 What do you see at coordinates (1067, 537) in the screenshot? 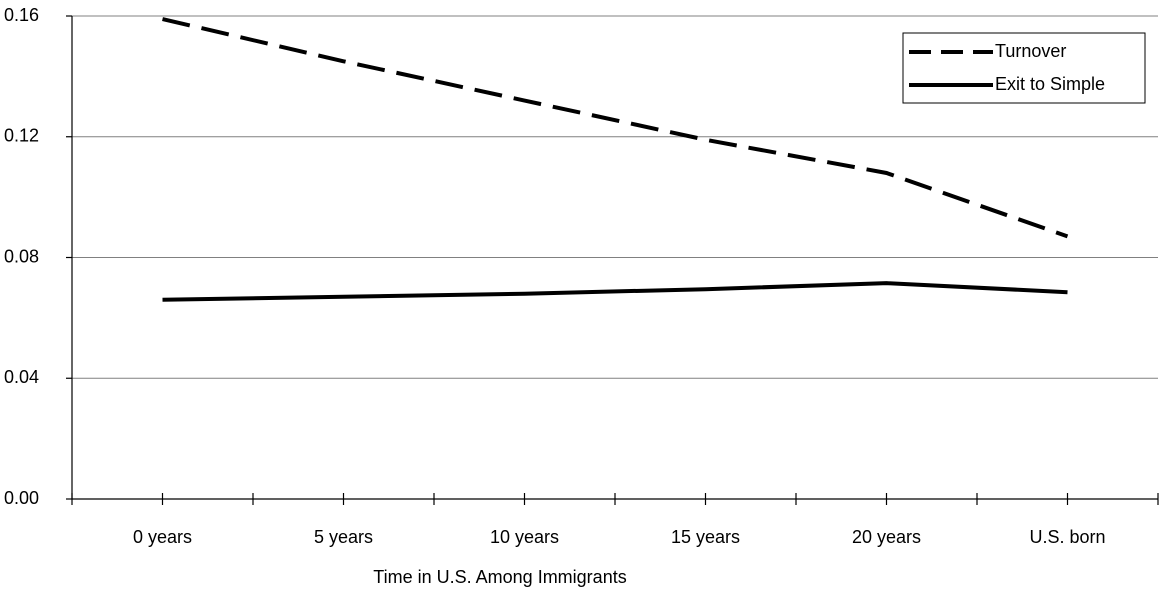
I see `x-tick-label: U.S. born` at bounding box center [1067, 537].